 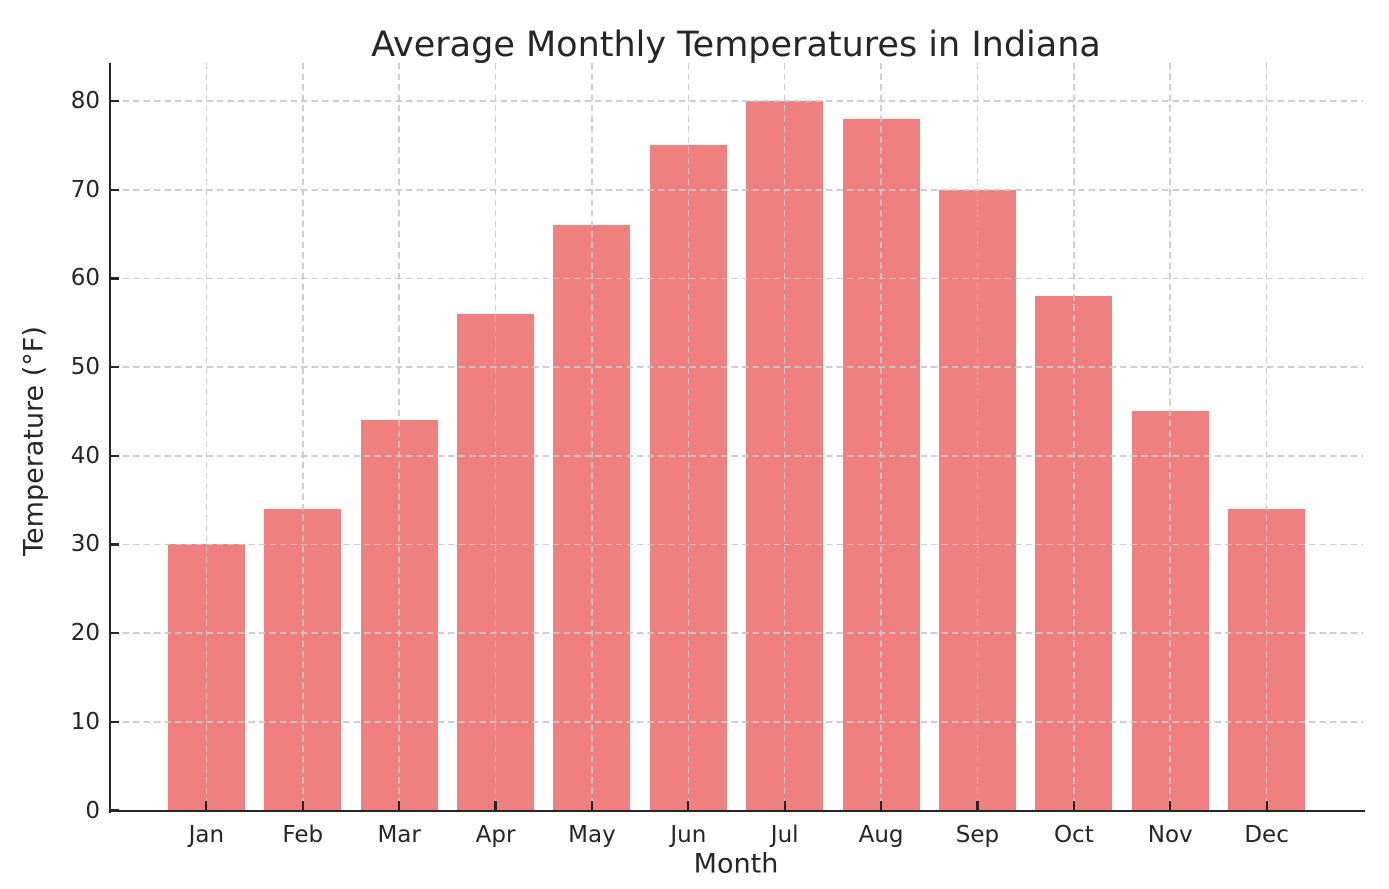 I want to click on x-tick-label-may: May, so click(x=592, y=834).